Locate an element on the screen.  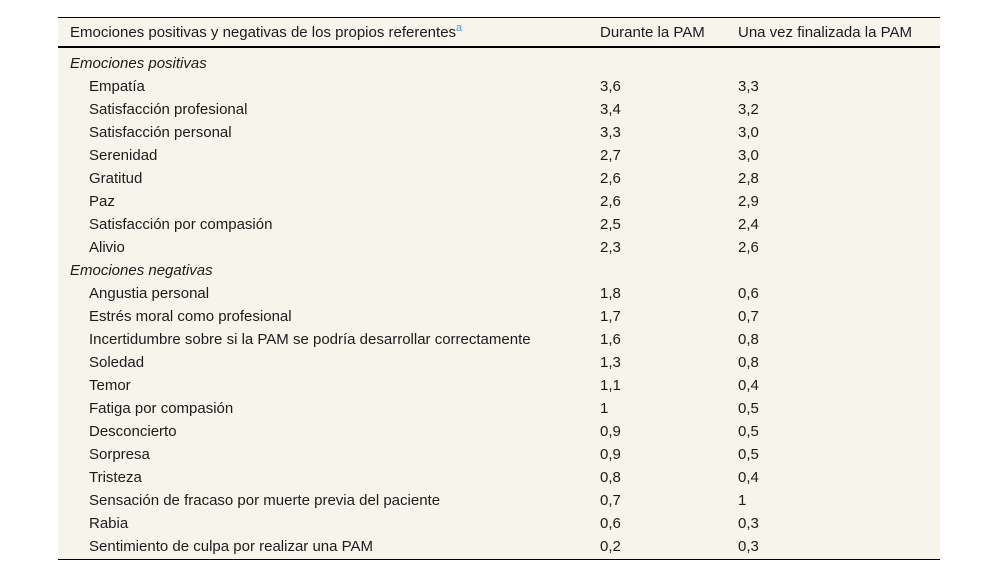
emotion-label-cell: Serenidad is located at coordinates (123, 155).